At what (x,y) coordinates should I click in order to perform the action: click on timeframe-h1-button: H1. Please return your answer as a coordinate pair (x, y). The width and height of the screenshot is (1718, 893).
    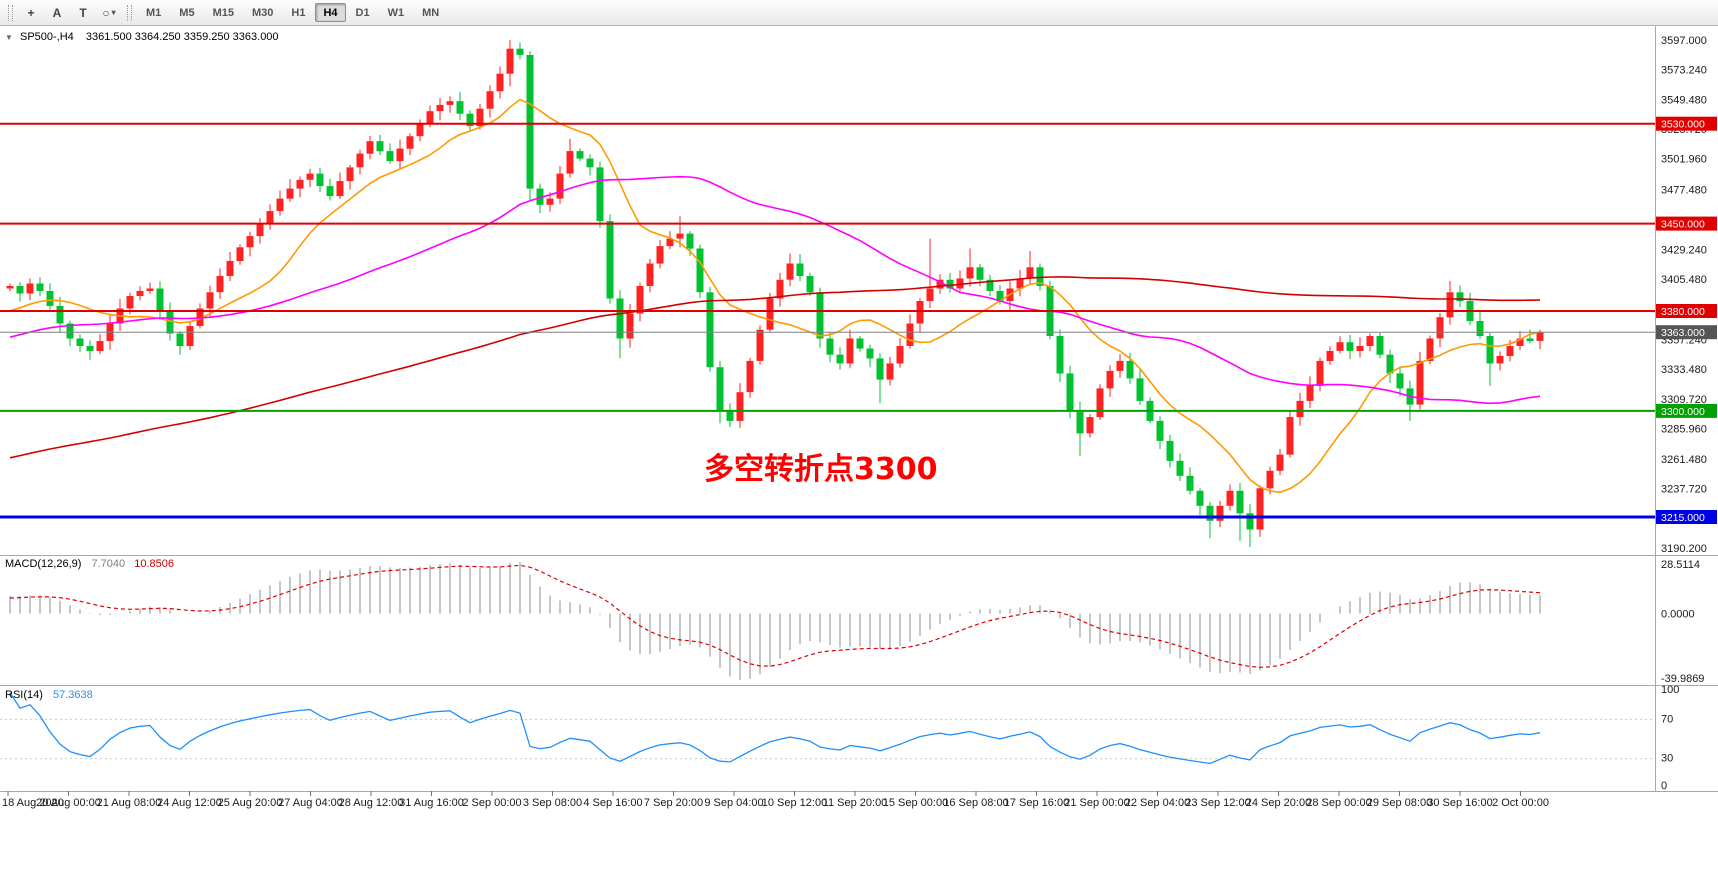
    Looking at the image, I should click on (298, 13).